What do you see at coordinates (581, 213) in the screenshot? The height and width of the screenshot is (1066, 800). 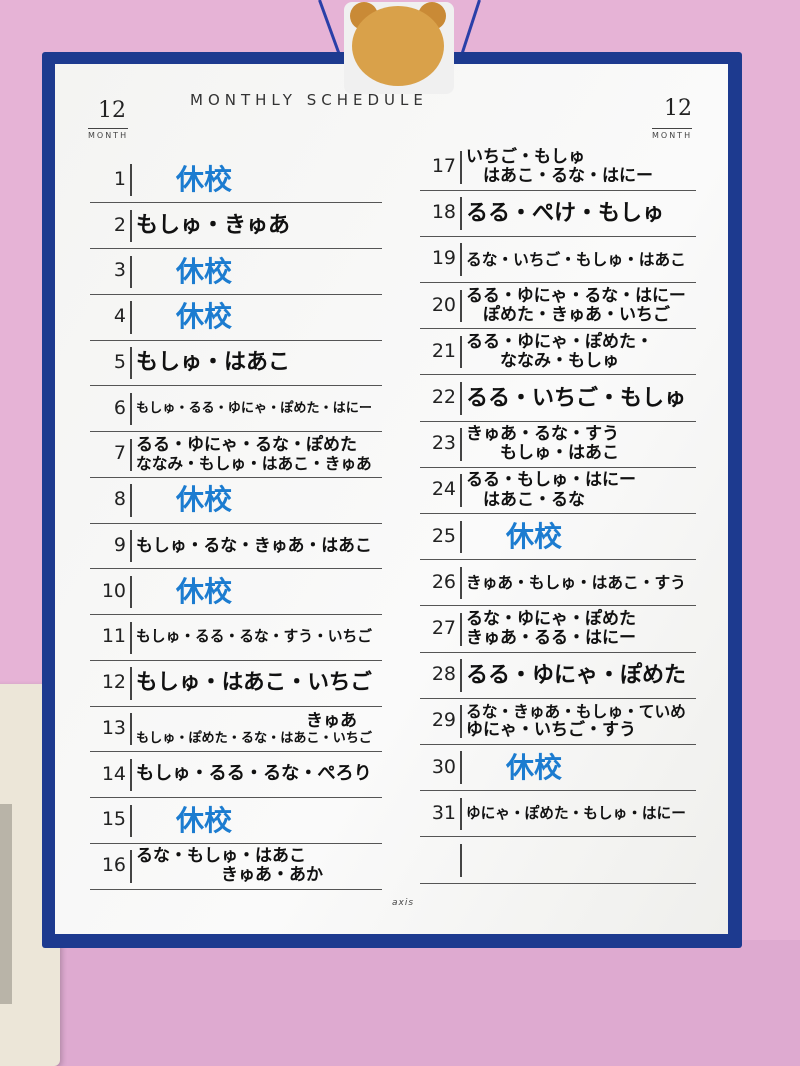 I see `day-entry: るる・ぺけ・もしゅ` at bounding box center [581, 213].